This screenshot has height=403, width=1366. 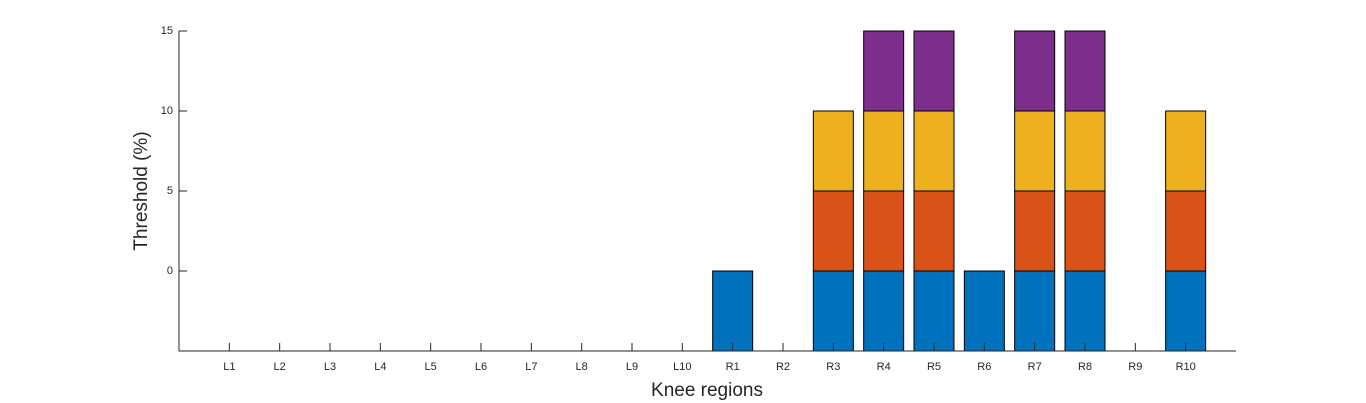 What do you see at coordinates (833, 367) in the screenshot?
I see `x-tick-label: R3` at bounding box center [833, 367].